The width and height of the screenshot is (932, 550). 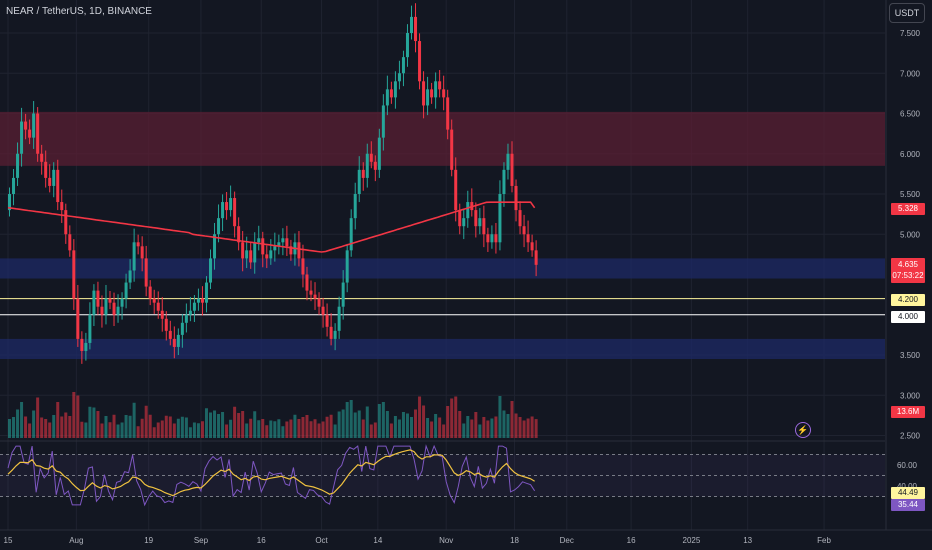 What do you see at coordinates (910, 73) in the screenshot?
I see `price-tick-label: 7.000` at bounding box center [910, 73].